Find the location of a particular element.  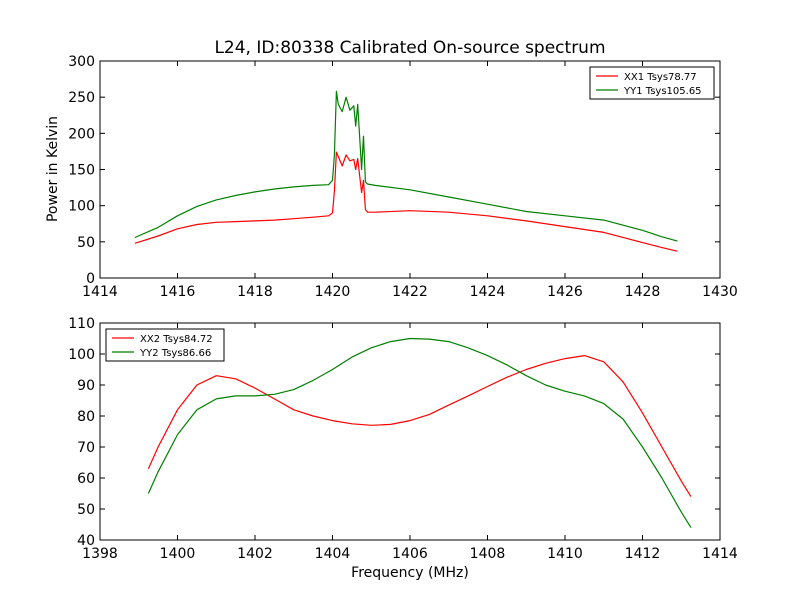

y-axis-label: Power in Kelvin is located at coordinates (53, 169).